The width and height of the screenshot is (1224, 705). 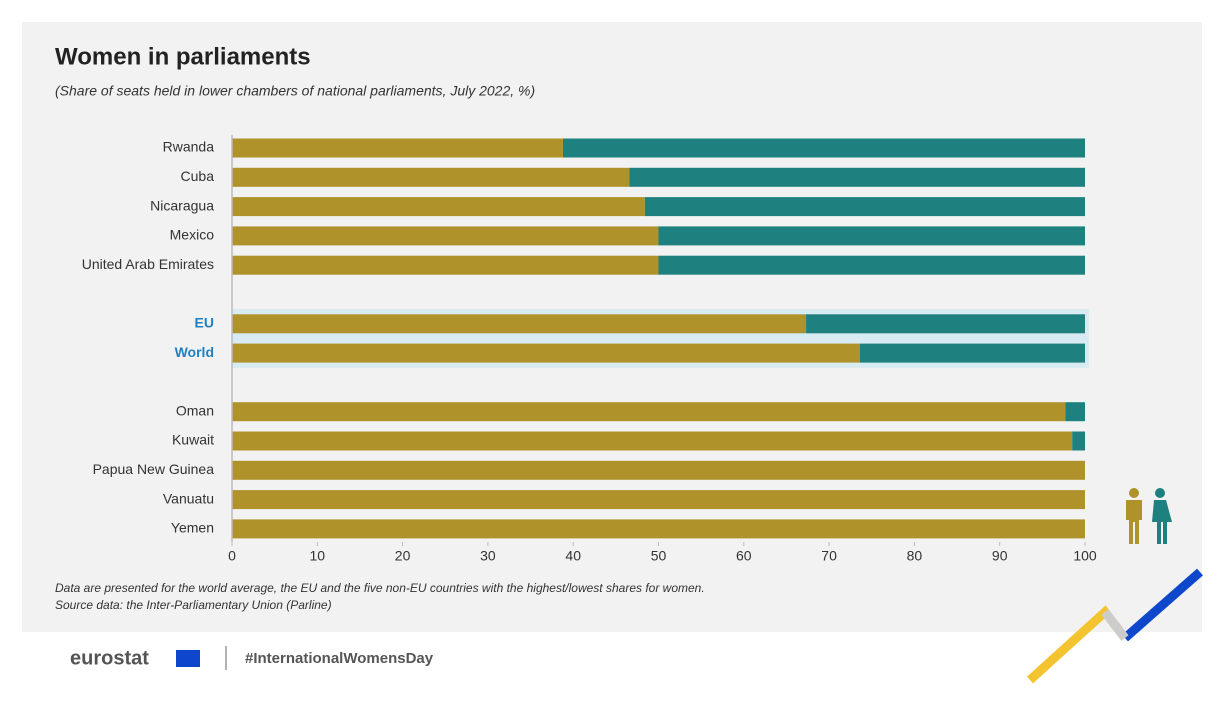 I want to click on x-tick-label: 10, so click(x=318, y=556).